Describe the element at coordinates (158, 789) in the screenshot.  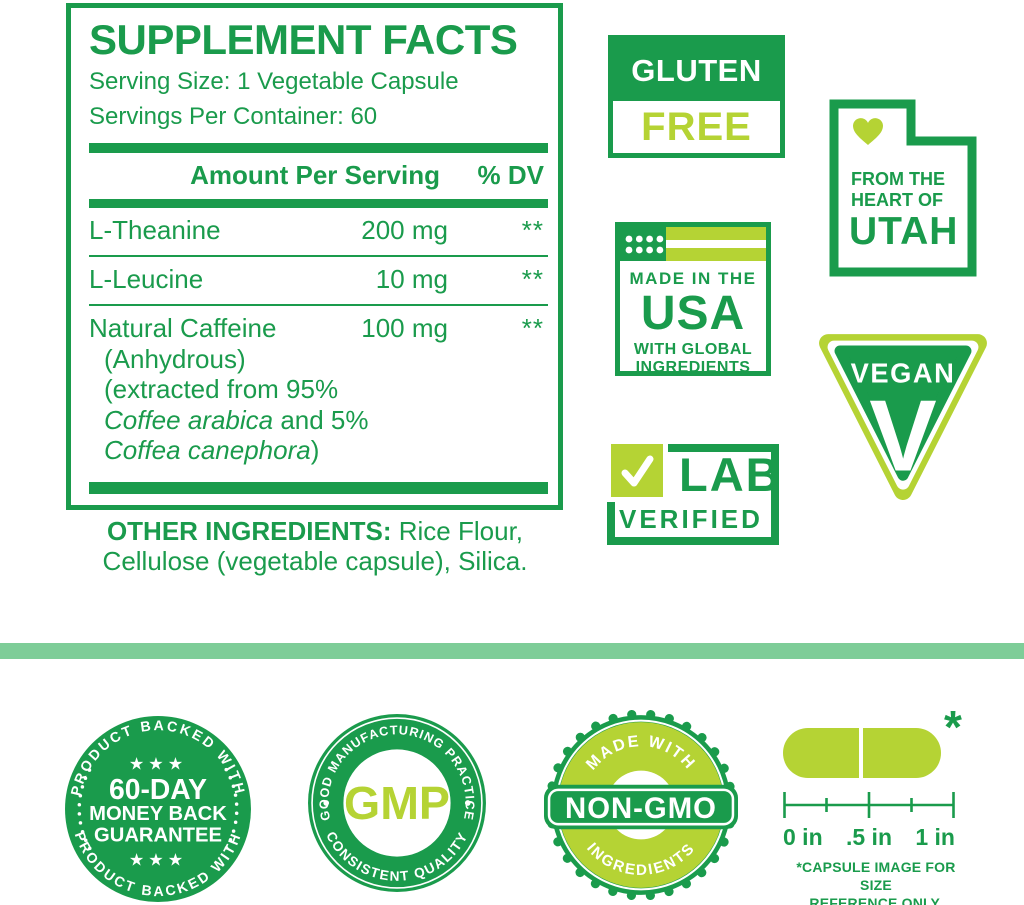
I see `sixty-day-label: 60-DAY` at that location.